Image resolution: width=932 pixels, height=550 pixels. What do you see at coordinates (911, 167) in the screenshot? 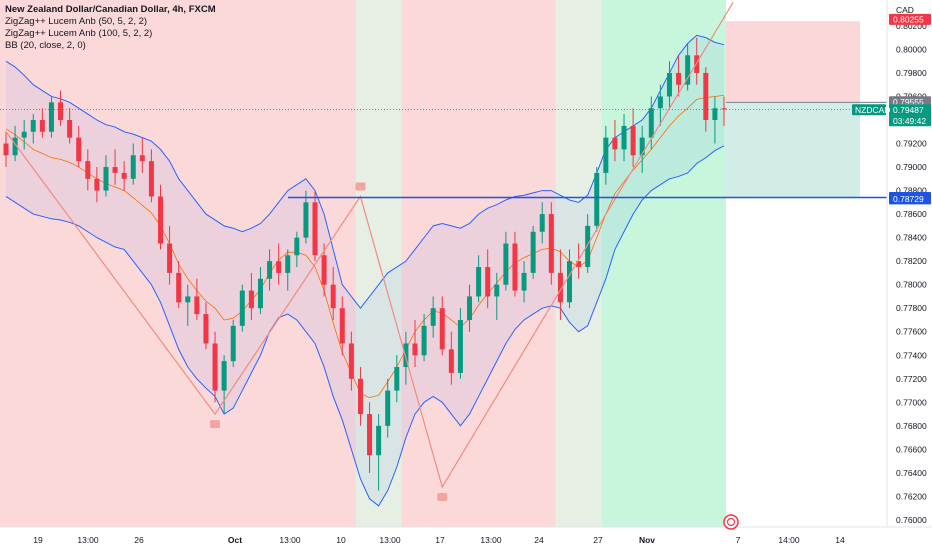
I see `price-tick-label: 0.79000` at bounding box center [911, 167].